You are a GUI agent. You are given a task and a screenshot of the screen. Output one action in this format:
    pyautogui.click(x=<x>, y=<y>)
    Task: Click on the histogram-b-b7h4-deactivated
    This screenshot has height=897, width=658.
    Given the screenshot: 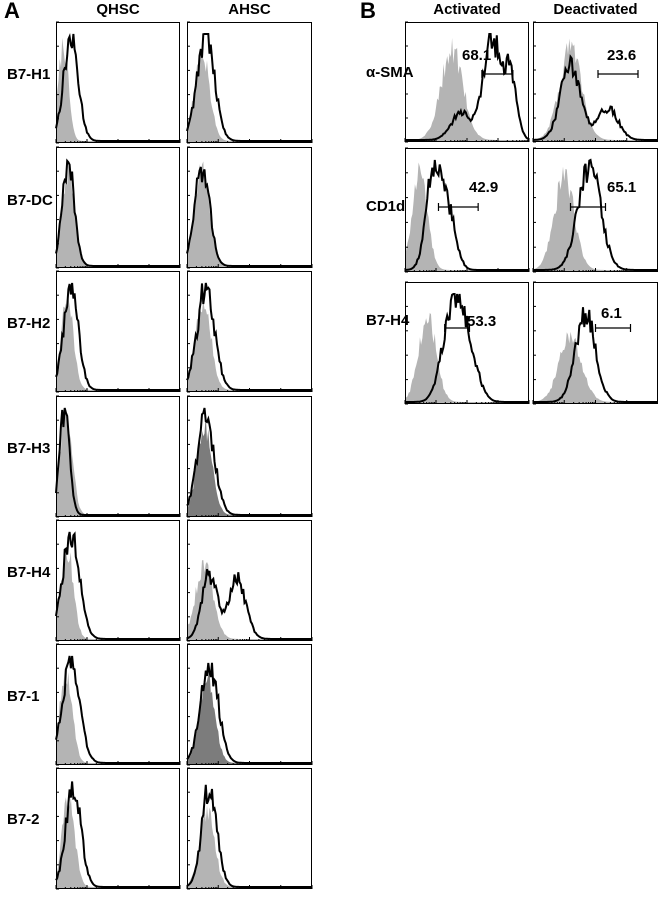 What is the action you would take?
    pyautogui.click(x=595, y=343)
    